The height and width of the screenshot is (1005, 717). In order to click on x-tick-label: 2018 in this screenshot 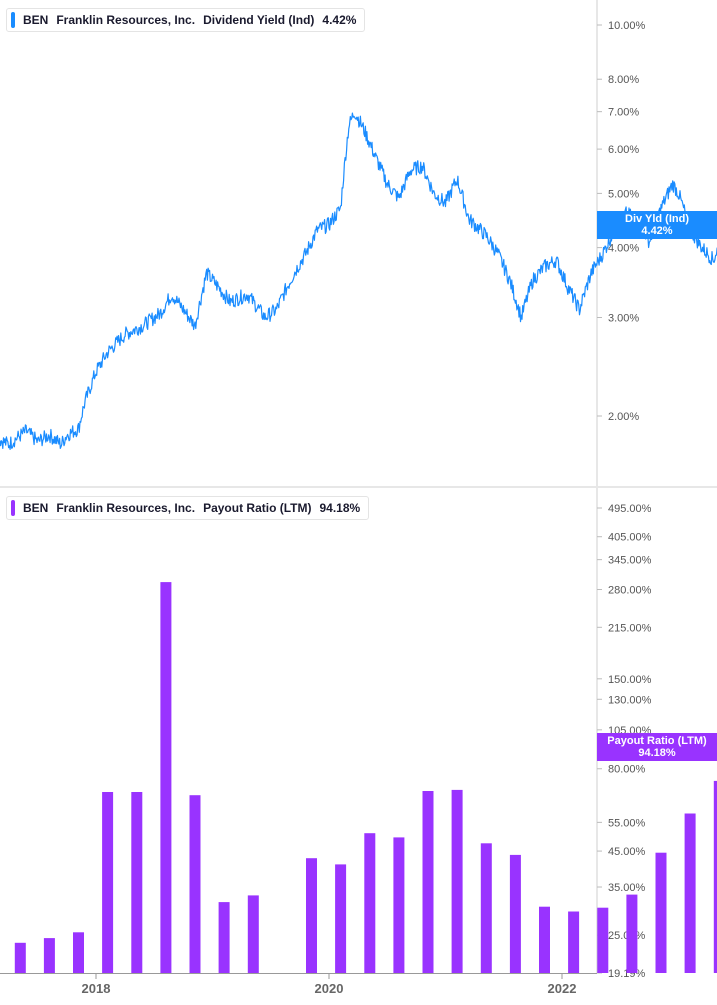, I will do `click(96, 988)`.